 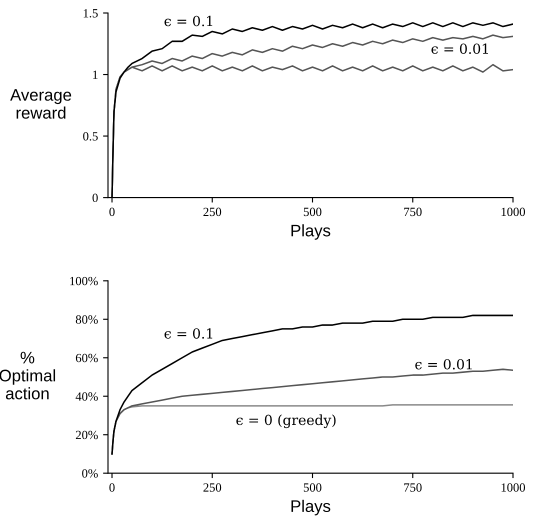 What do you see at coordinates (87, 319) in the screenshot?
I see `y-tick-label: 80%` at bounding box center [87, 319].